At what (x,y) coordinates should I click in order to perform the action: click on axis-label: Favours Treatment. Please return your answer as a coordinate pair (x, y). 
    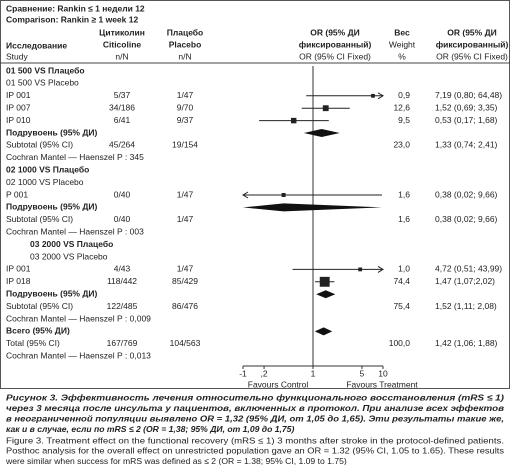
    Looking at the image, I should click on (382, 384).